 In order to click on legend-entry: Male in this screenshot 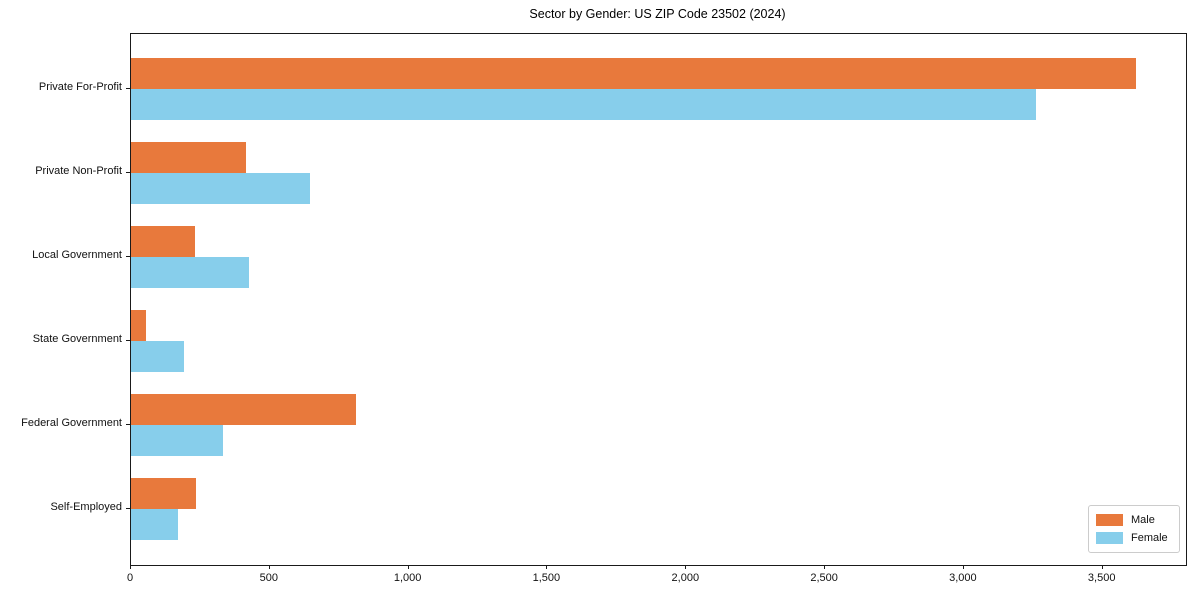, I will do `click(1134, 520)`.